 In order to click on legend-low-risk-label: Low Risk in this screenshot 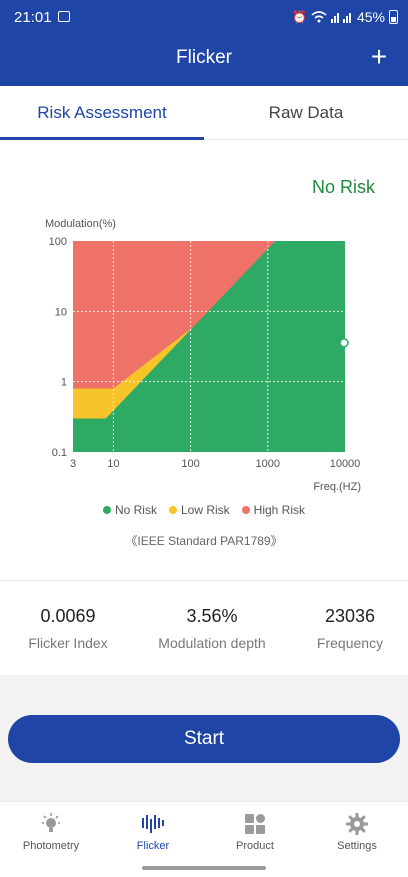, I will do `click(205, 510)`.